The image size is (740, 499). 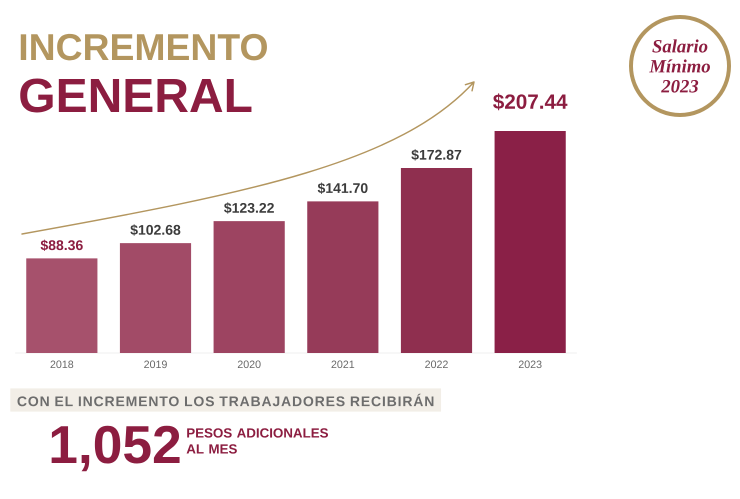 What do you see at coordinates (226, 400) in the screenshot?
I see `text: CON EL INCREMENTO LOS TRABAJADORES RECIBIRÁN` at bounding box center [226, 400].